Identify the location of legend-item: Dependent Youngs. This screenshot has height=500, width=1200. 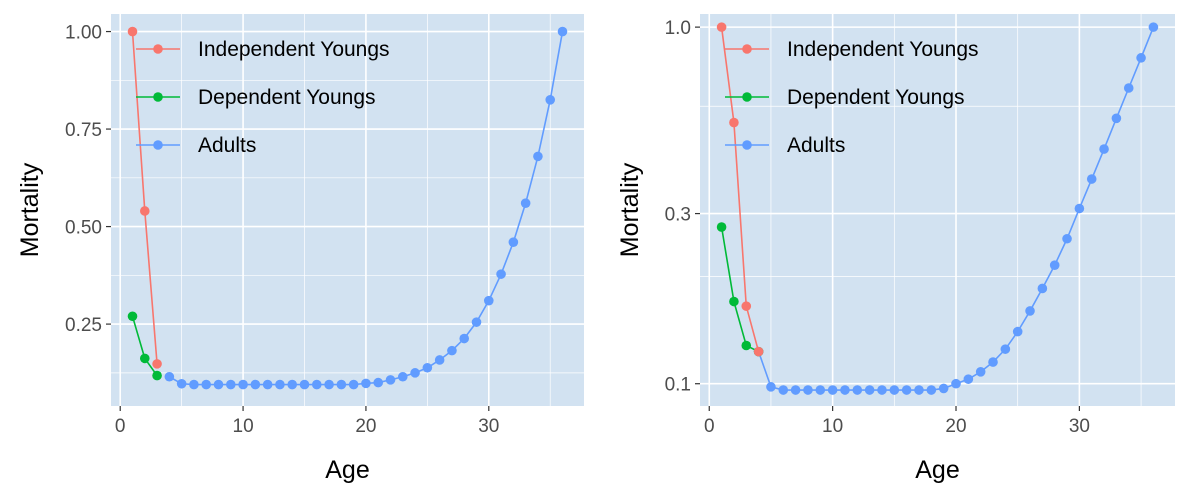
(256, 97).